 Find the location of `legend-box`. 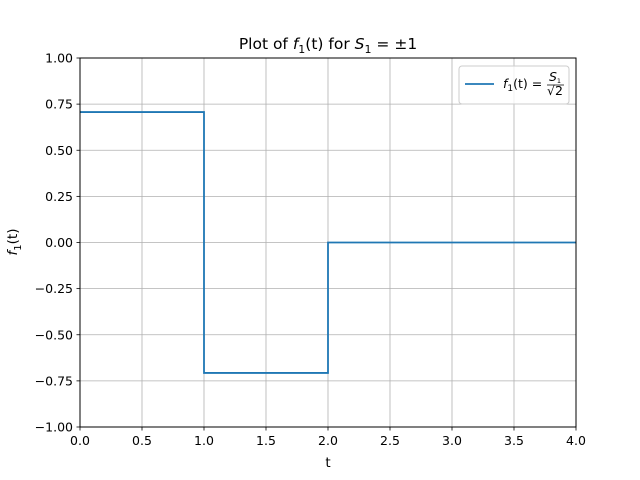

legend-box is located at coordinates (514, 85).